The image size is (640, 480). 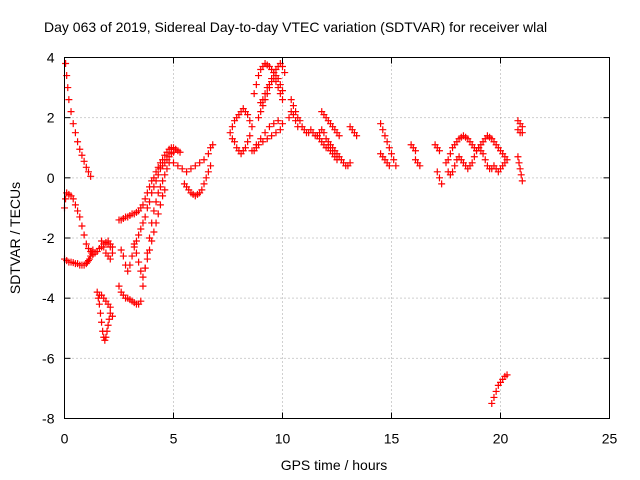 I want to click on series-arc-ah, so click(x=520, y=131).